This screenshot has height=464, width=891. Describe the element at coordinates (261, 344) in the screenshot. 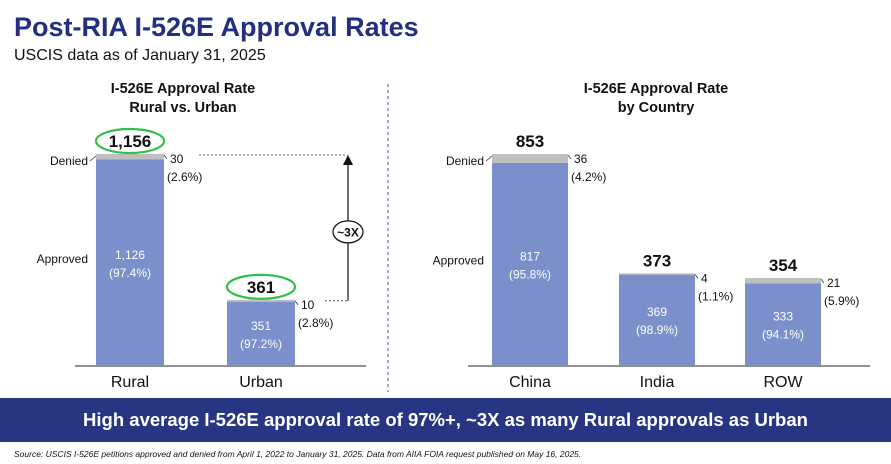

I see `label-approved-pct-urban: (97.2%)` at that location.